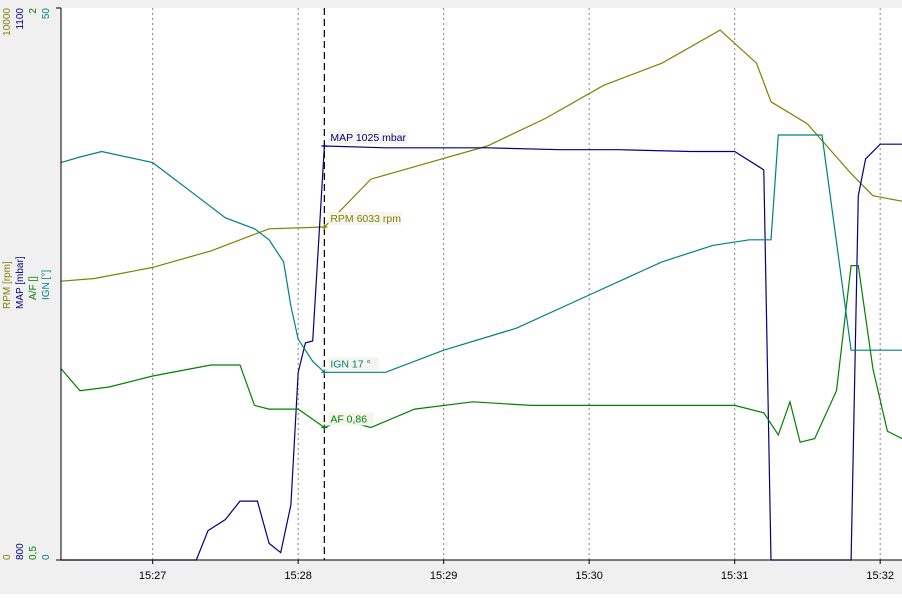 The width and height of the screenshot is (902, 599). What do you see at coordinates (7, 557) in the screenshot?
I see `axis-min-label-rpm: 0` at bounding box center [7, 557].